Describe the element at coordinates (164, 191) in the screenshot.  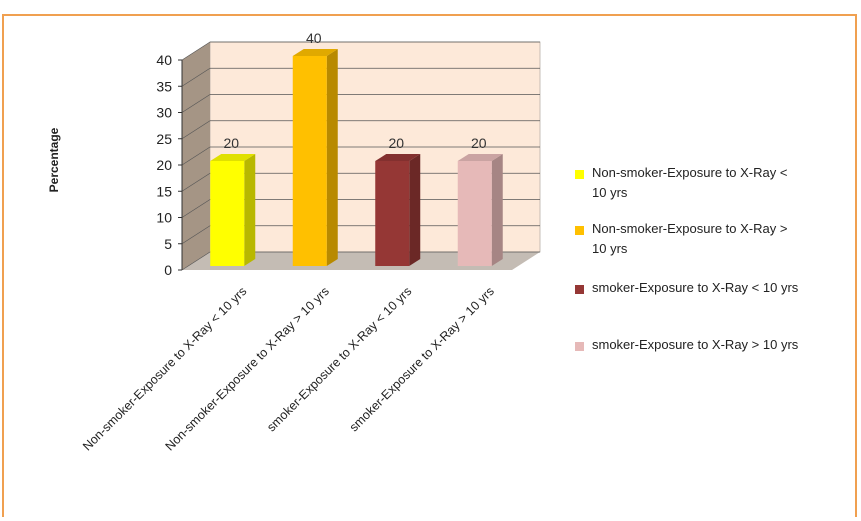
I see `y-tick-label: 15` at that location.